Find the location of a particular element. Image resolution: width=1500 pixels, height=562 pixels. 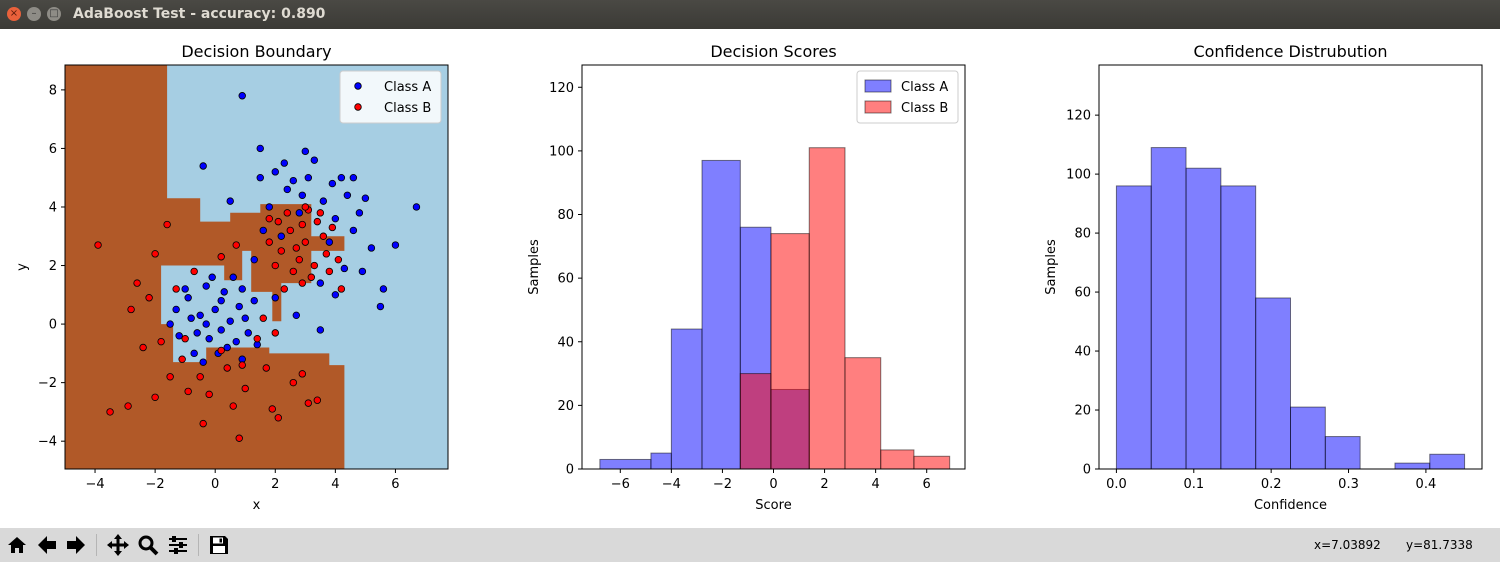

x-tick-label: 4 is located at coordinates (335, 484).